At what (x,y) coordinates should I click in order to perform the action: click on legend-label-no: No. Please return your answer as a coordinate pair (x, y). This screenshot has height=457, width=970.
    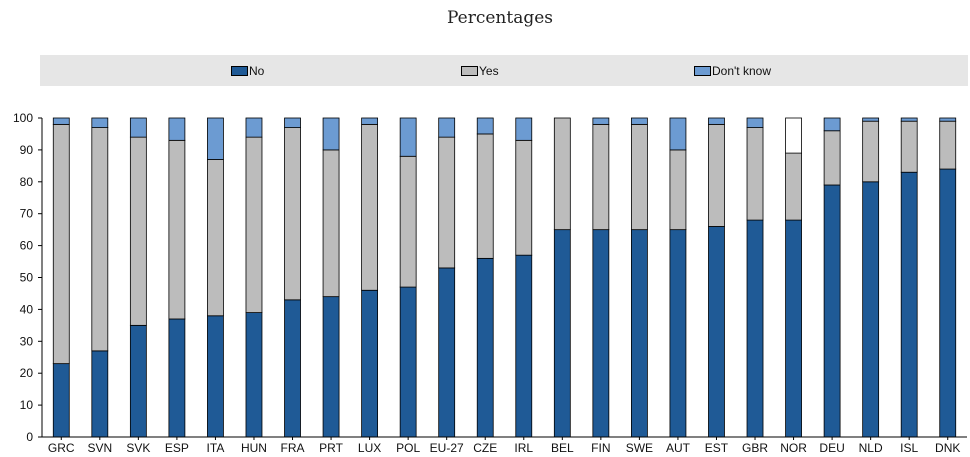
    Looking at the image, I should click on (257, 70).